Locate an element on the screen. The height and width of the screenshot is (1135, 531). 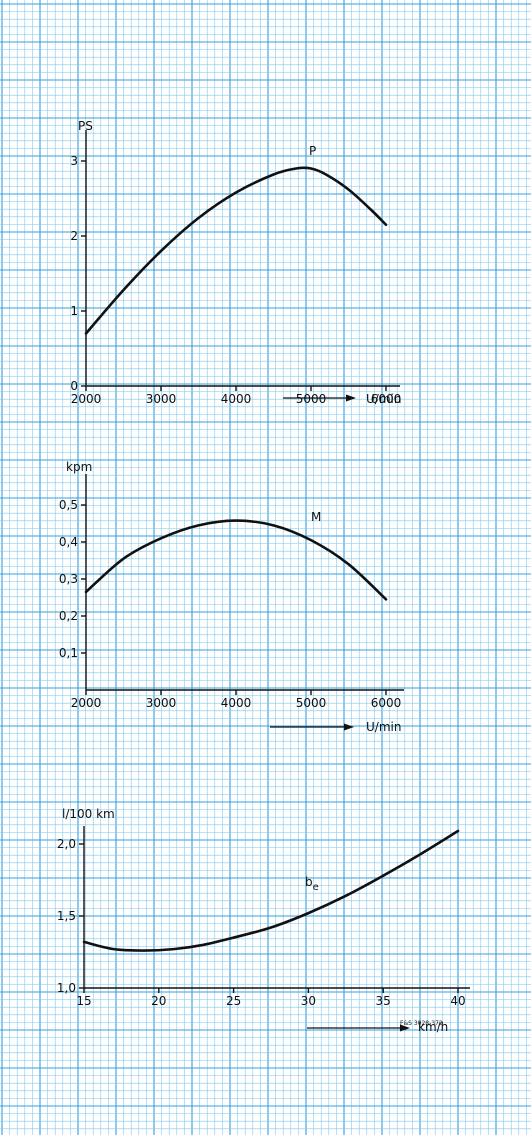
y-axis-title: PS is located at coordinates (85, 126).